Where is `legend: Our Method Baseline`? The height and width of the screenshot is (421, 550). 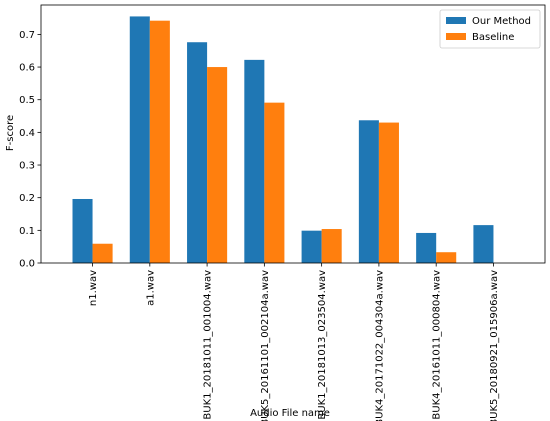 legend: Our Method Baseline is located at coordinates (490, 29).